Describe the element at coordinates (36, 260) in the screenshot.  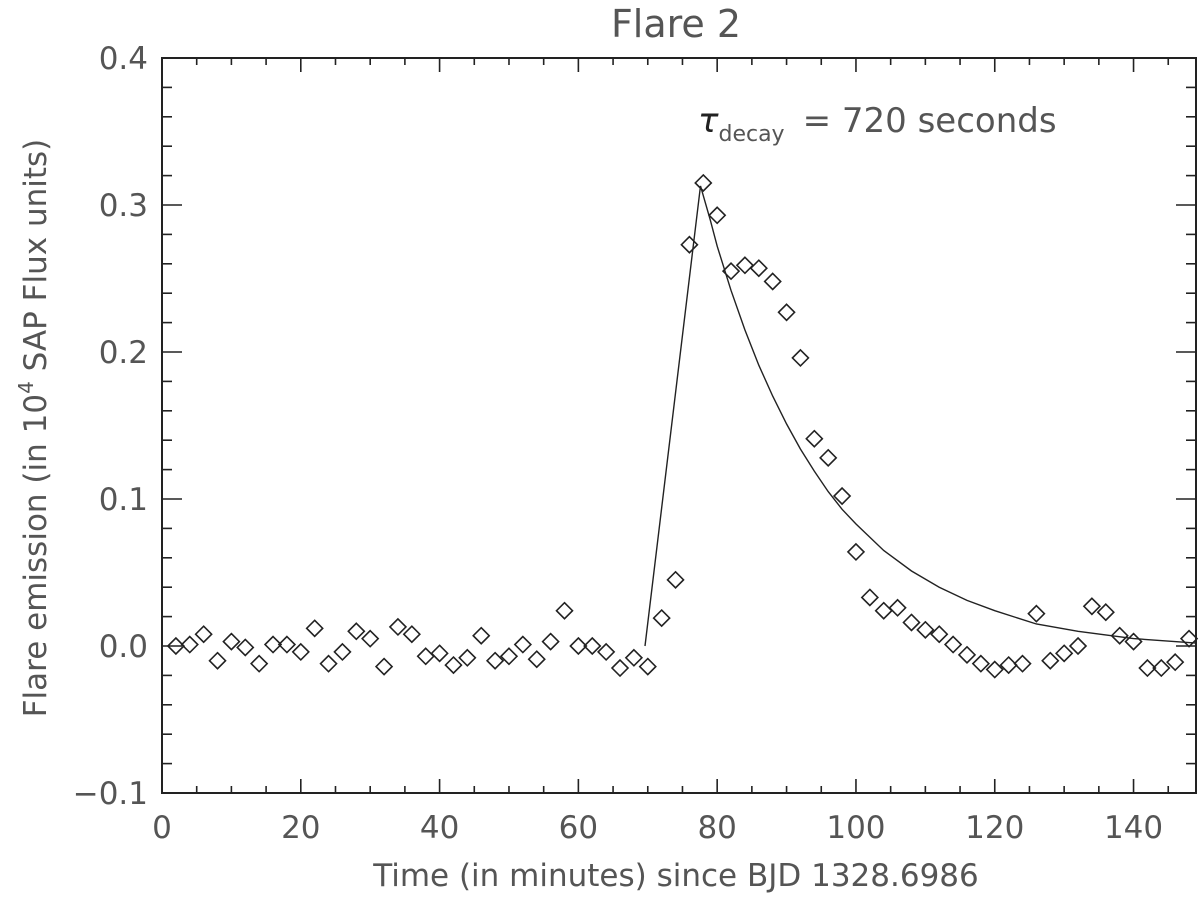
I see `y-axis-label-units: SAP Flux units)` at that location.